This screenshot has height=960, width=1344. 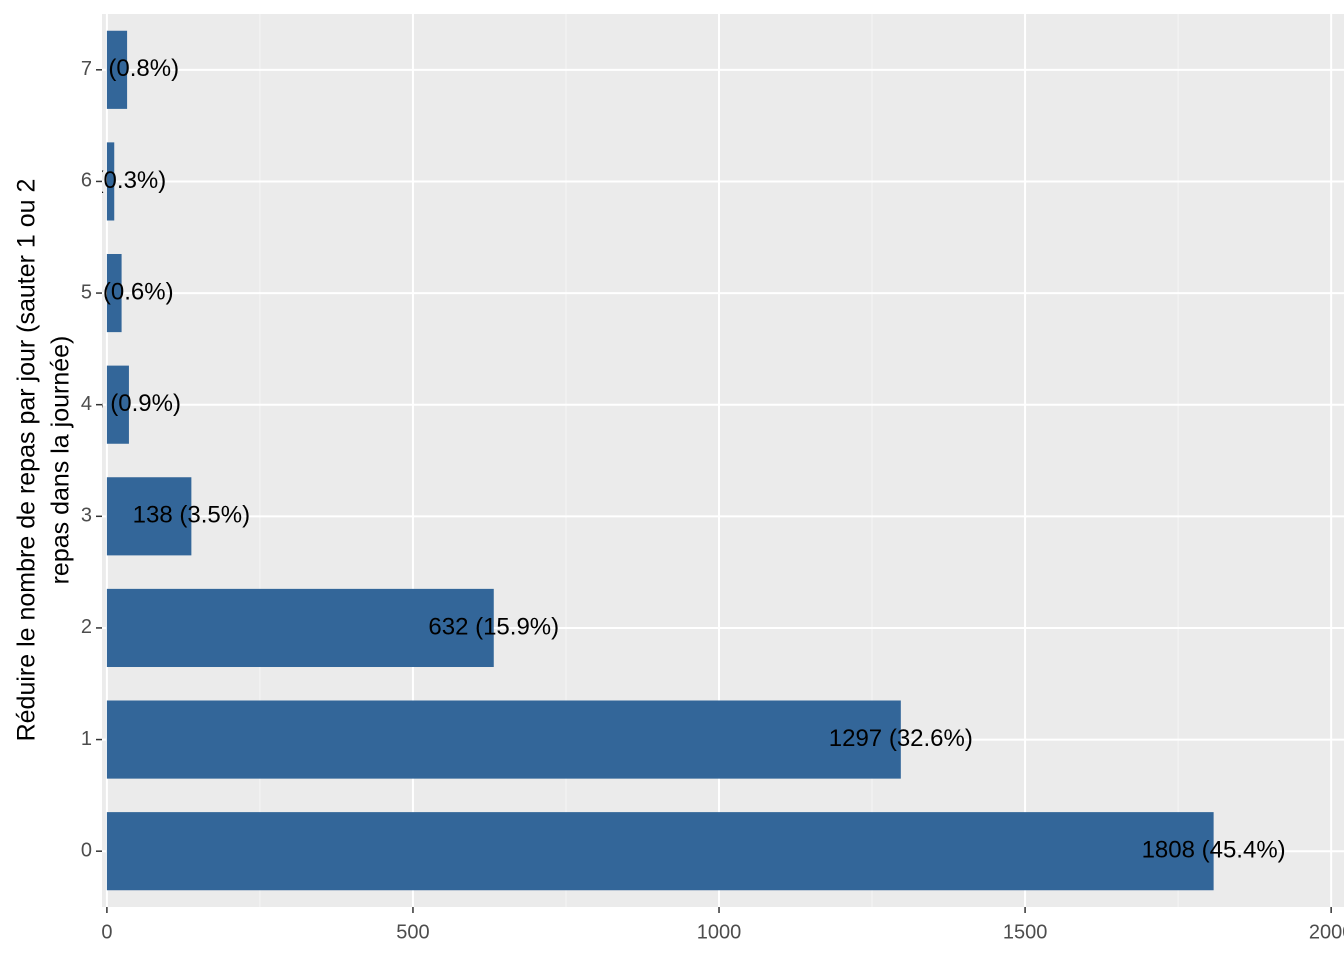 What do you see at coordinates (86, 516) in the screenshot?
I see `y-tick-label: 3` at bounding box center [86, 516].